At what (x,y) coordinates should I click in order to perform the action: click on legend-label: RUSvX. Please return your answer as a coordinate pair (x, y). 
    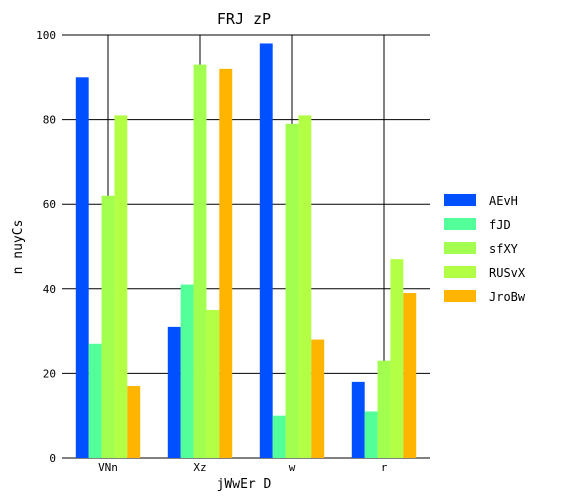
    Looking at the image, I should click on (507, 273).